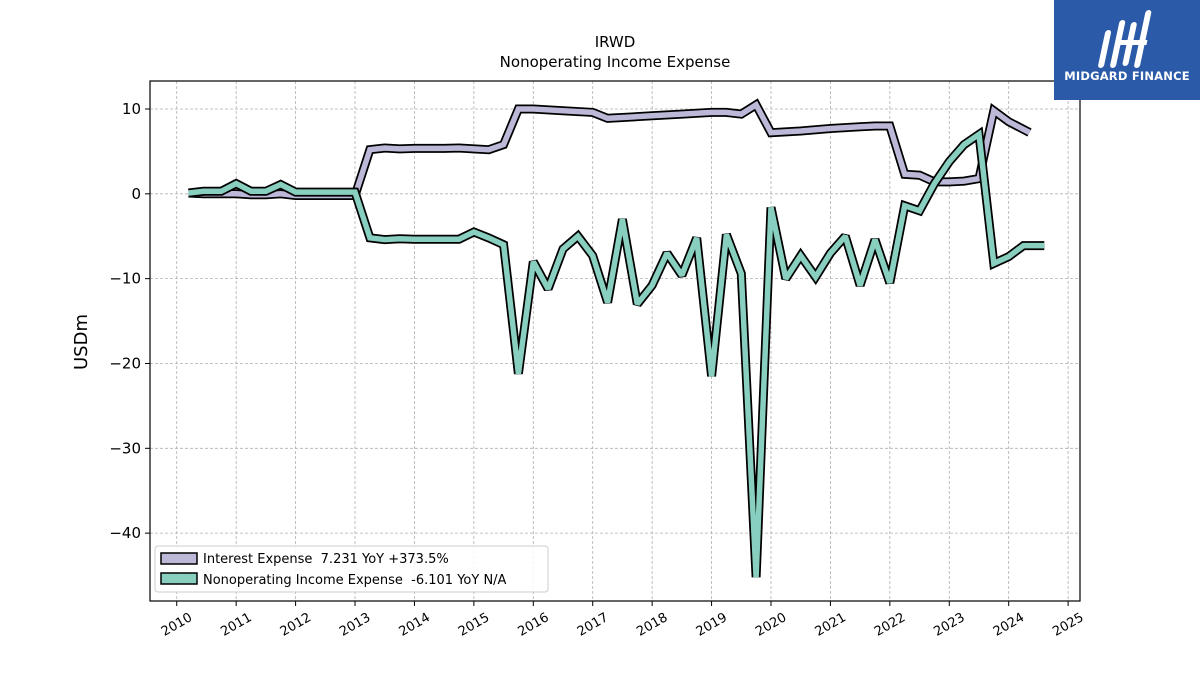 Image resolution: width=1200 pixels, height=675 pixels. Describe the element at coordinates (593, 625) in the screenshot. I see `x-tick-label: 2017` at that location.